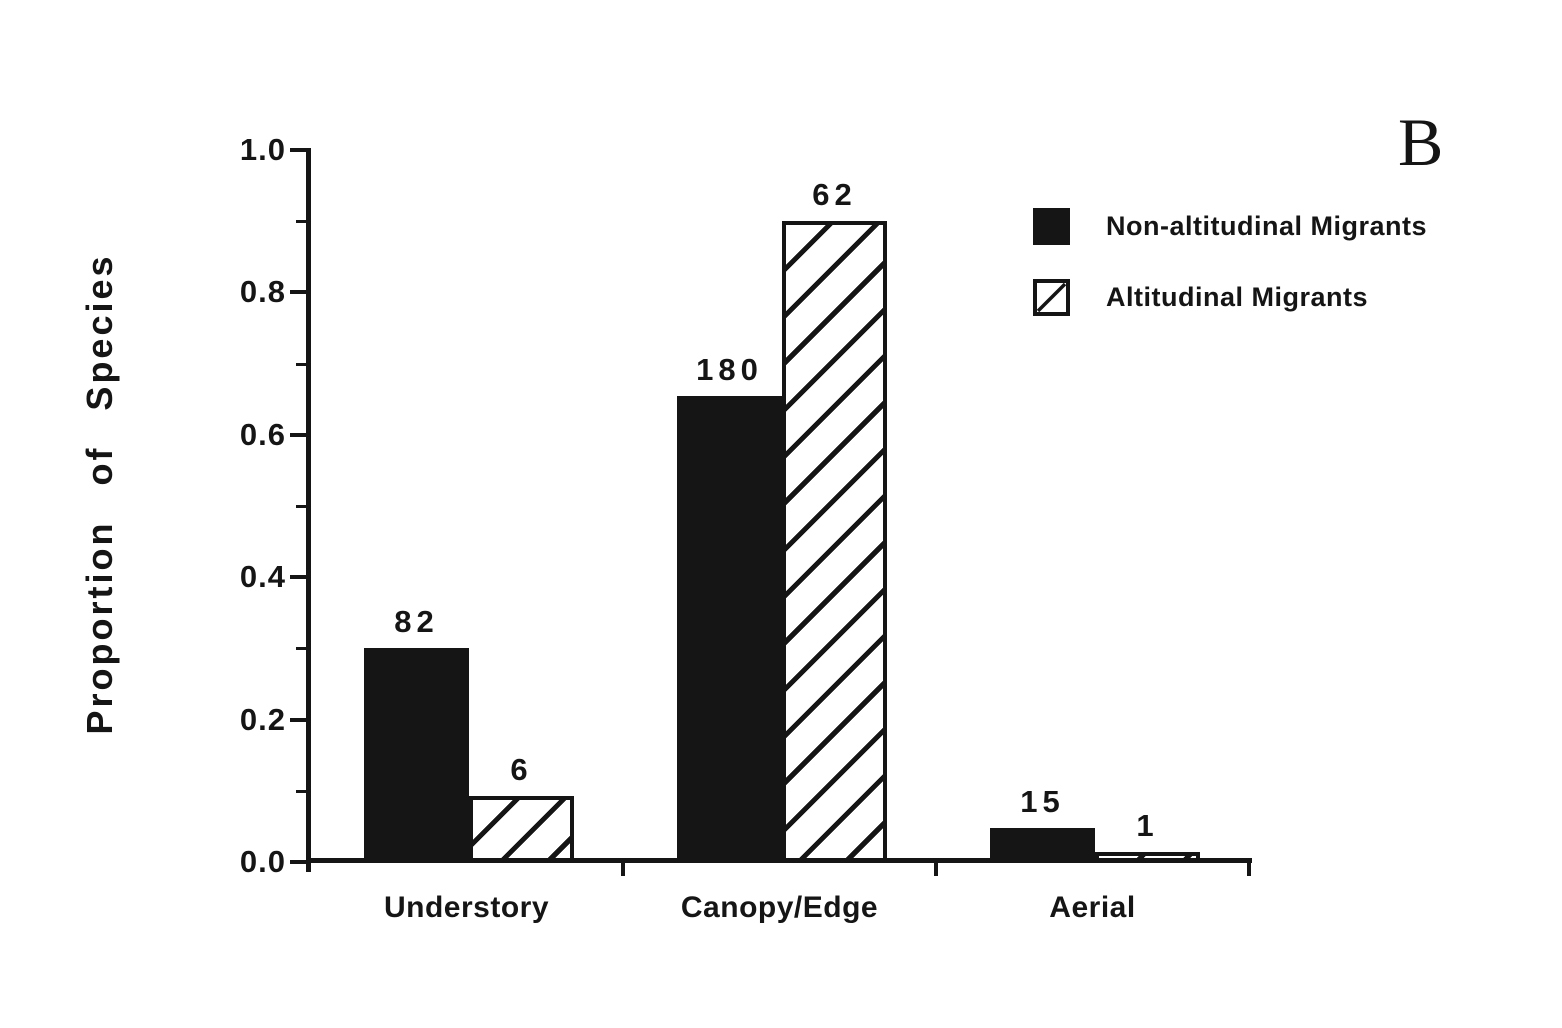 The width and height of the screenshot is (1562, 1028). Describe the element at coordinates (729, 629) in the screenshot. I see `bar-canopy-edge-non-altitudinal-migrants` at that location.